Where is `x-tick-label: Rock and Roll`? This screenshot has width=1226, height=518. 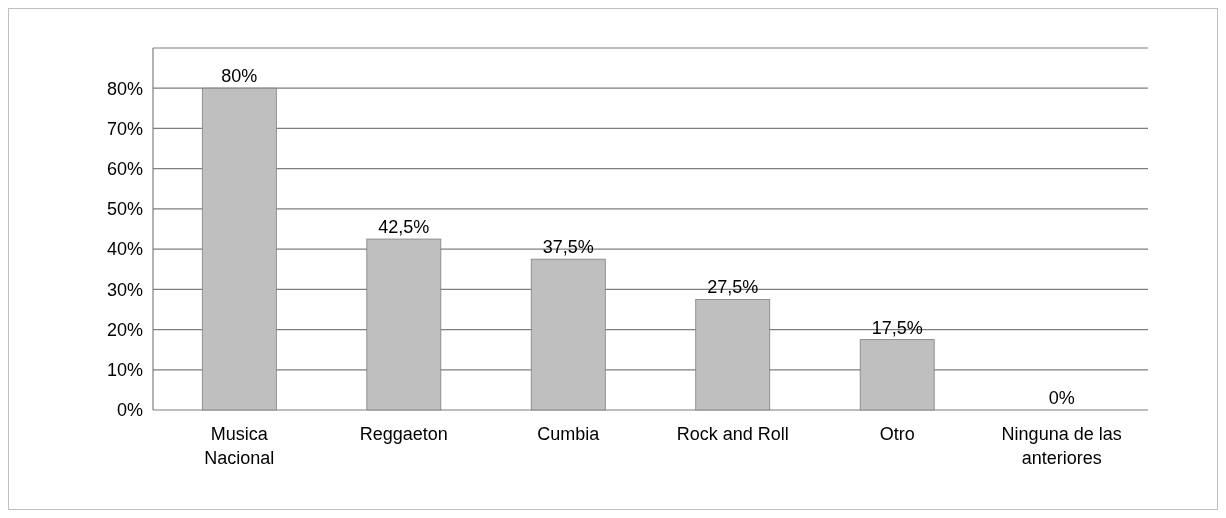 x-tick-label: Rock and Roll is located at coordinates (732, 434).